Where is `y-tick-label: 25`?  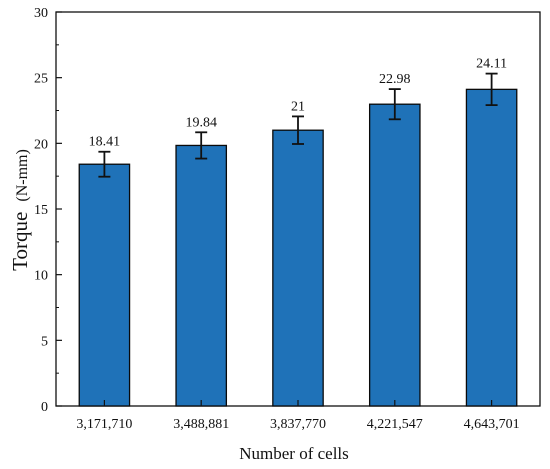
y-tick-label: 25 is located at coordinates (41, 79).